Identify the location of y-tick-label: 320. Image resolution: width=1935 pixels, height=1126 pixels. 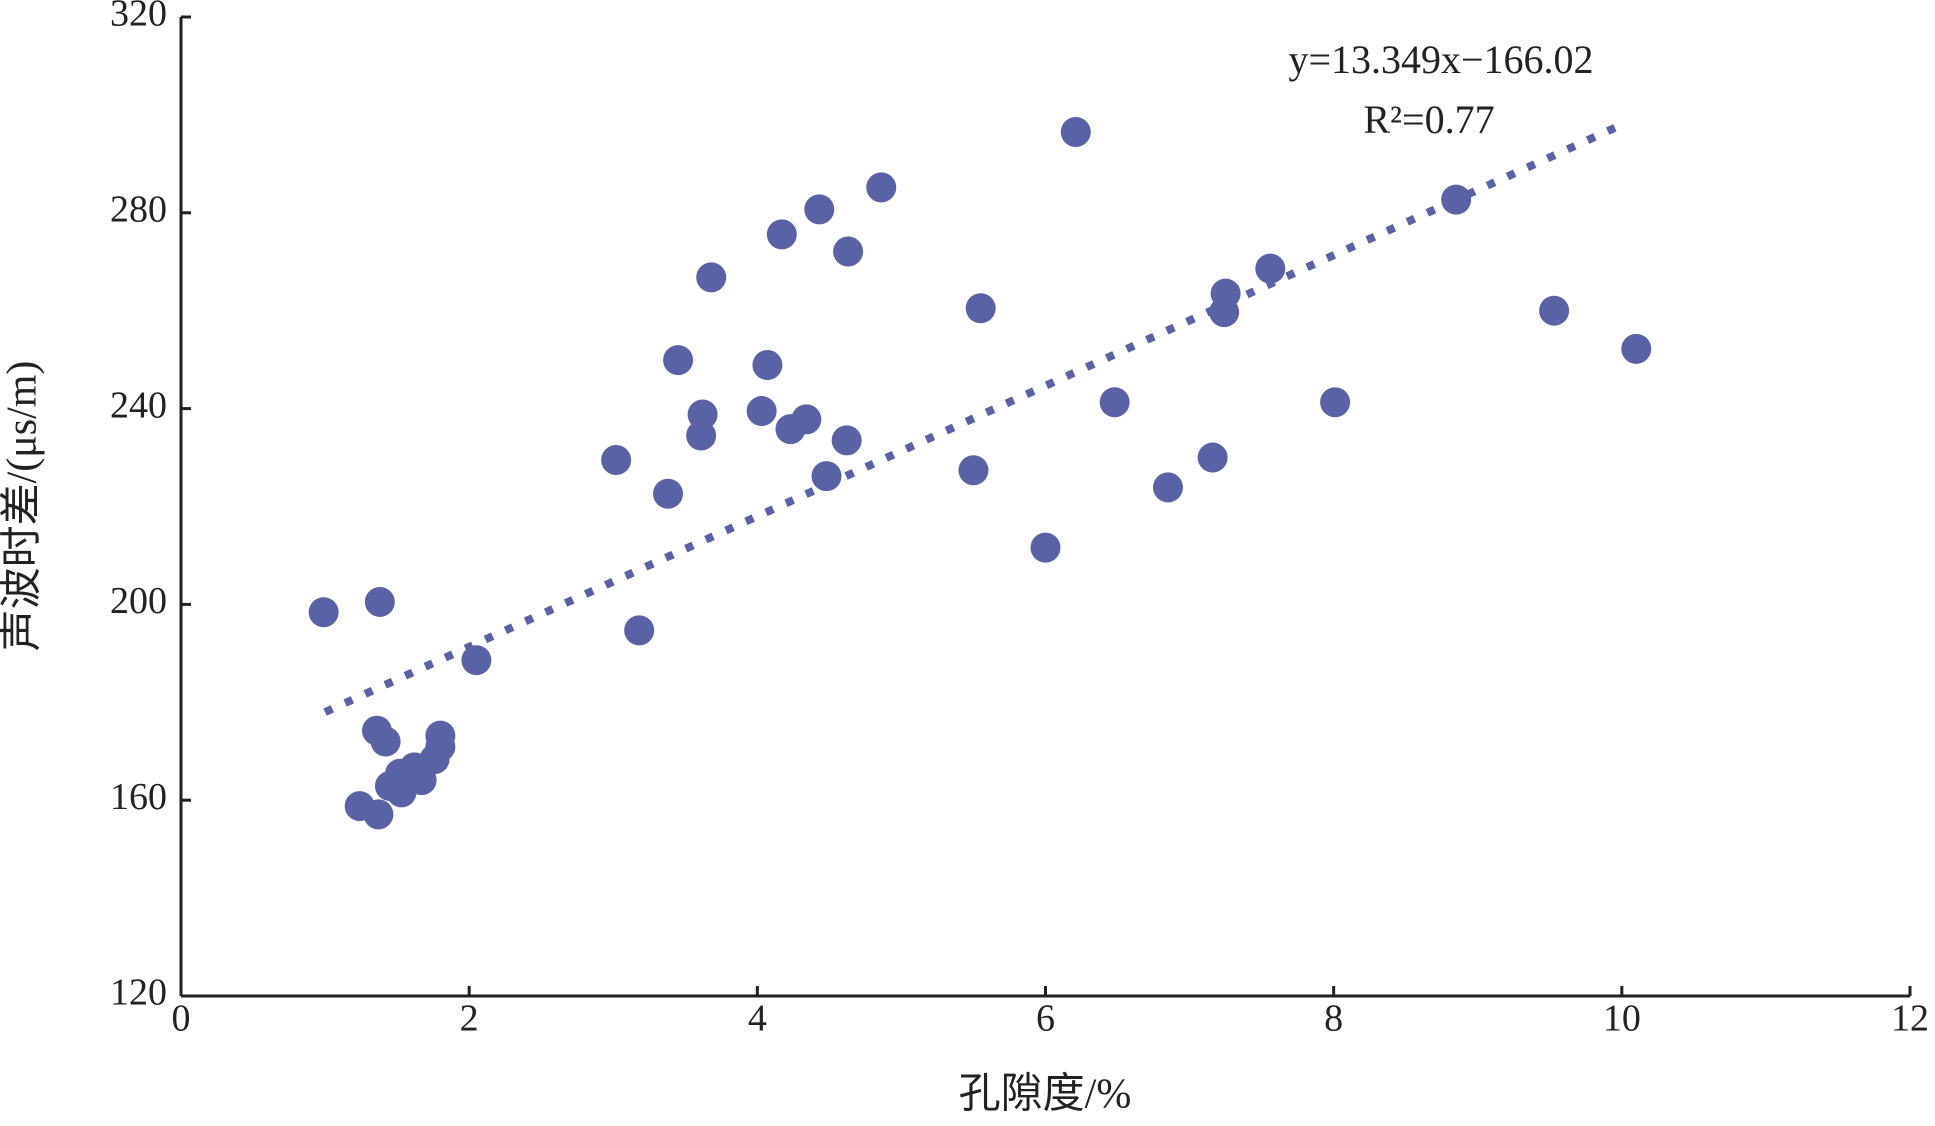
(138, 17).